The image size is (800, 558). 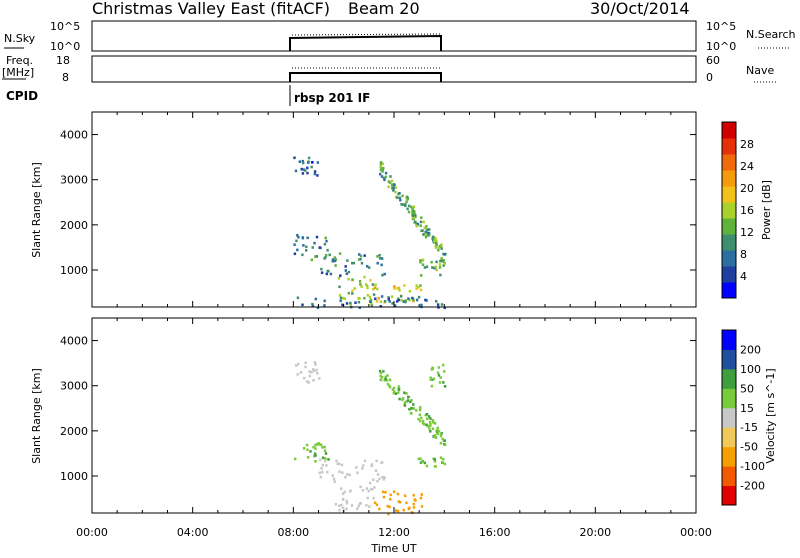 I want to click on station-title: Christmas Valley East (fitACF), so click(x=211, y=9).